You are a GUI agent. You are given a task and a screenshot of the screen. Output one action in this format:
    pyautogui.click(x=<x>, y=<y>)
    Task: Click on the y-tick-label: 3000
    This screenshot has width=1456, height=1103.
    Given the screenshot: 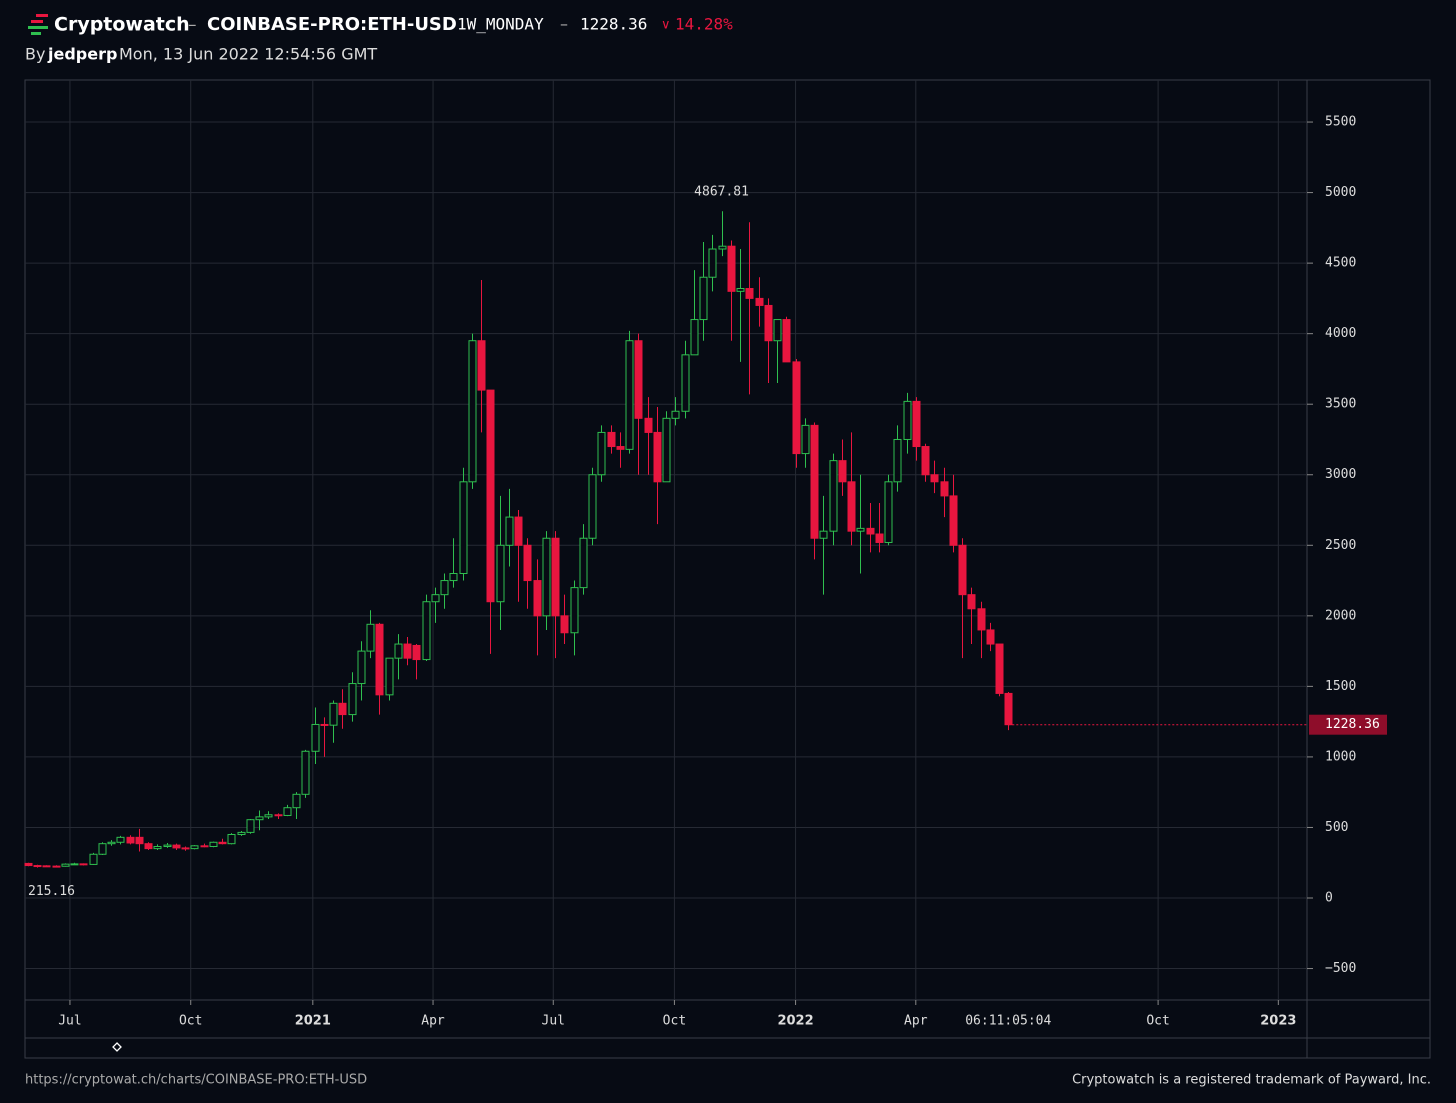 What is the action you would take?
    pyautogui.click(x=1340, y=474)
    